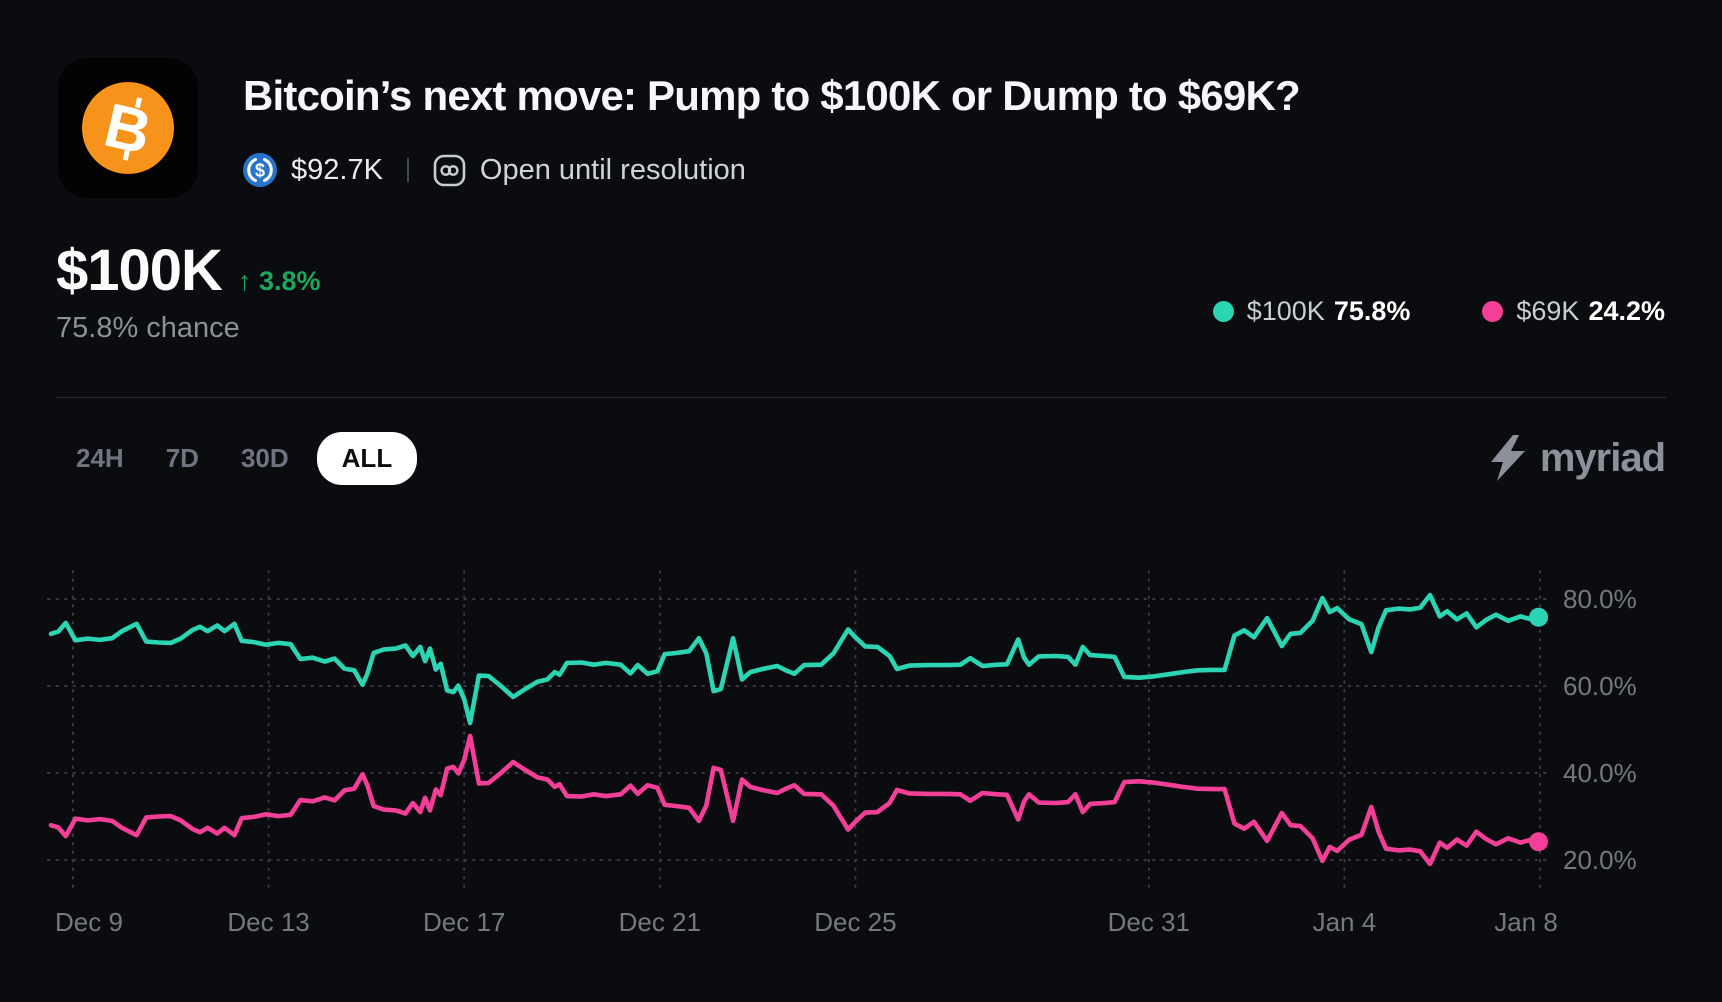 Image resolution: width=1722 pixels, height=1002 pixels. What do you see at coordinates (148, 328) in the screenshot?
I see `outcome-chance: 75.8% chance` at bounding box center [148, 328].